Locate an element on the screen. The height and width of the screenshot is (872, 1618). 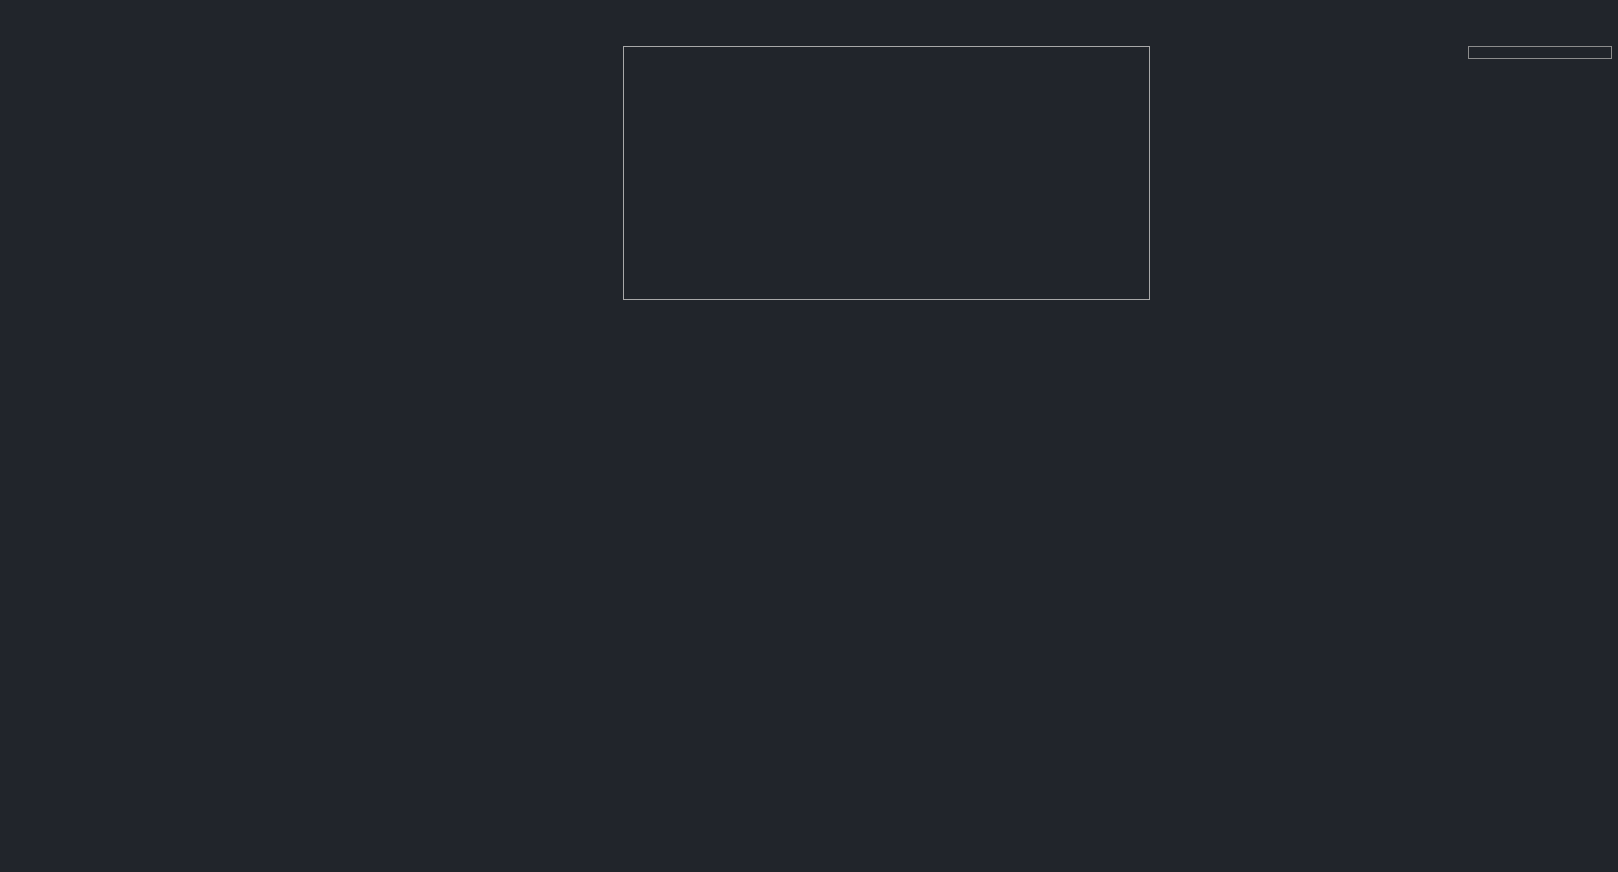
position-inset-panel is located at coordinates (886, 173).